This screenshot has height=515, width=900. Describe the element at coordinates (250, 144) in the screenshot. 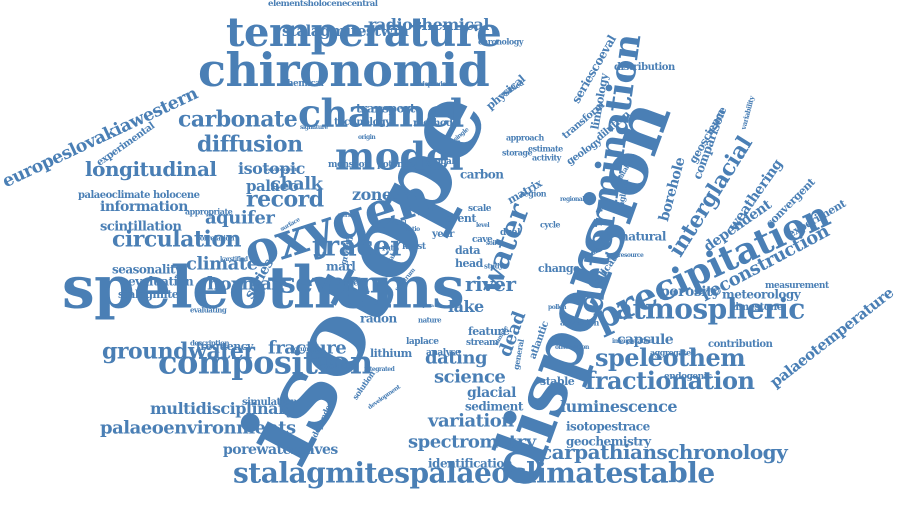

I see `word-diffusion: diffusion` at that location.